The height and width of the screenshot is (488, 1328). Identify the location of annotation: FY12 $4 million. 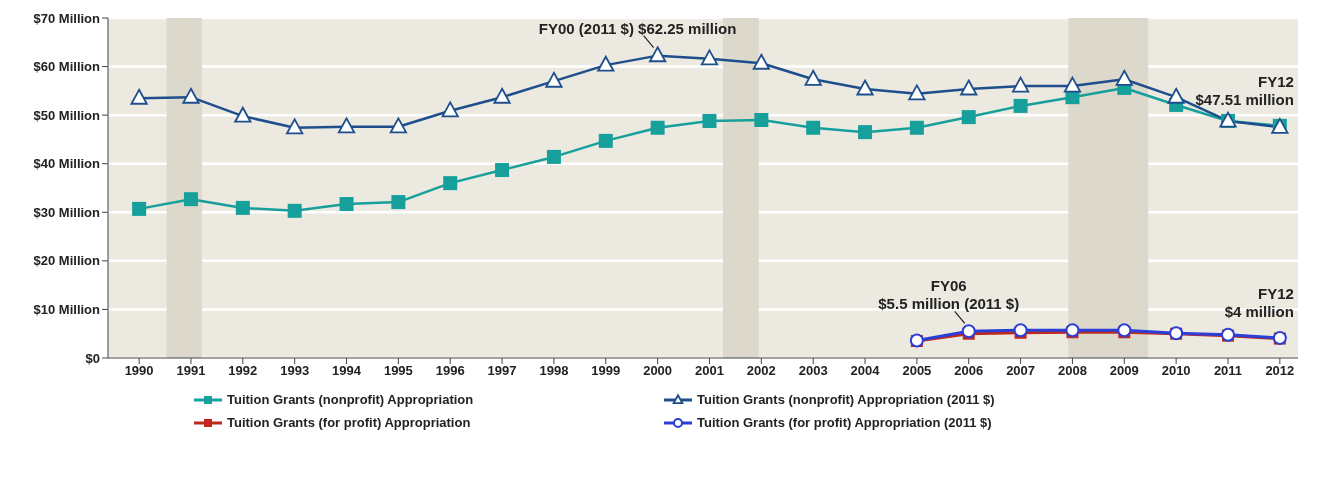
(1259, 302).